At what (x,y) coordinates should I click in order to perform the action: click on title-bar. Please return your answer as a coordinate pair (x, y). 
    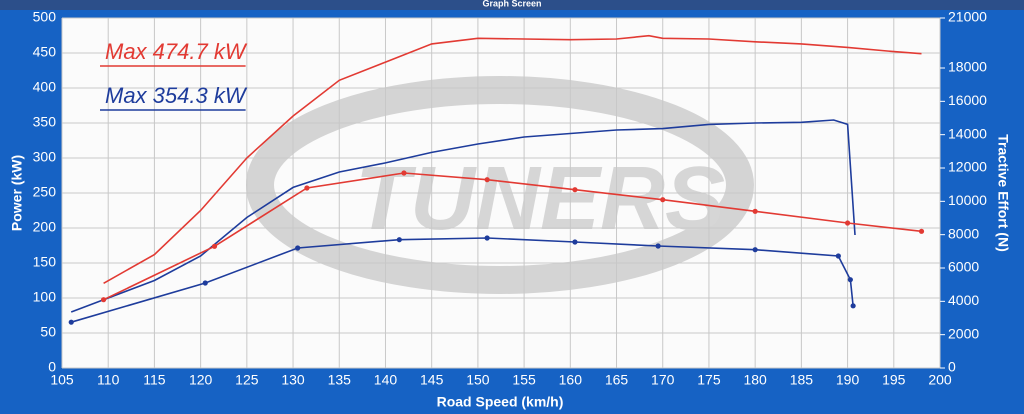
    Looking at the image, I should click on (512, 5).